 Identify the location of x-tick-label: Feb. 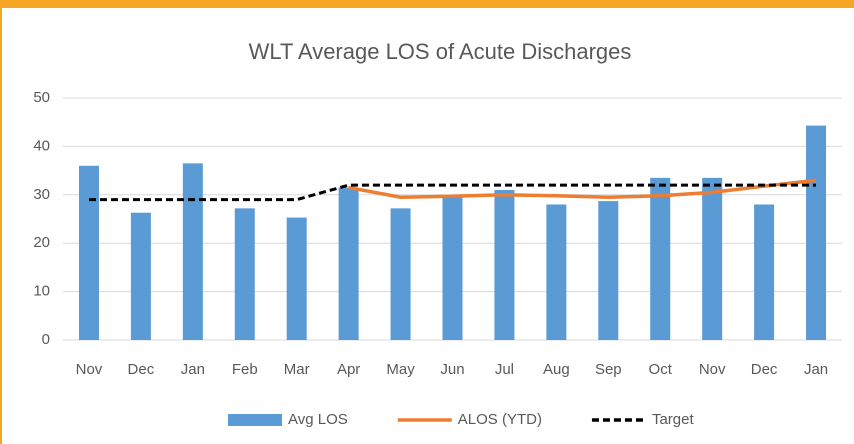
(245, 369).